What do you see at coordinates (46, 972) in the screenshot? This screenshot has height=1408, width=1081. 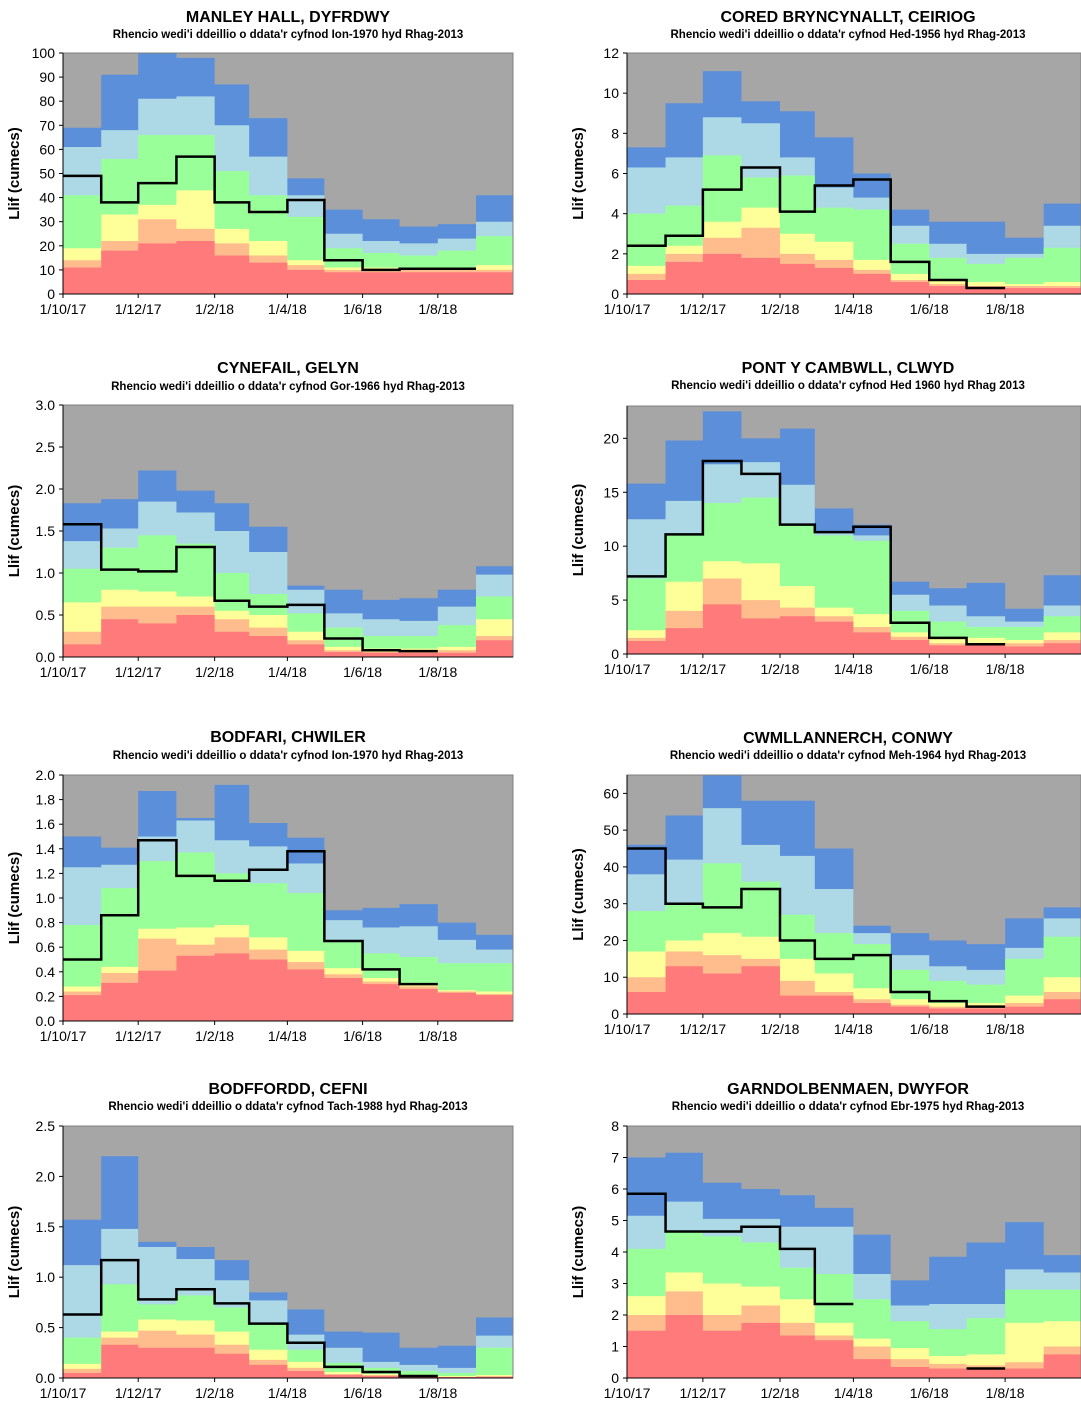 I see `y-tick-label: 0.4` at bounding box center [46, 972].